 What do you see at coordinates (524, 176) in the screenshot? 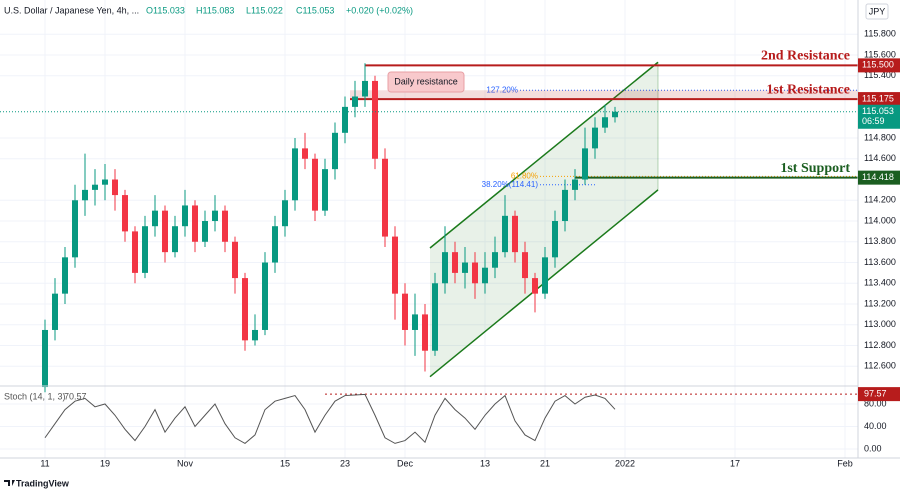
I see `fib-label: 61.80%` at bounding box center [524, 176].